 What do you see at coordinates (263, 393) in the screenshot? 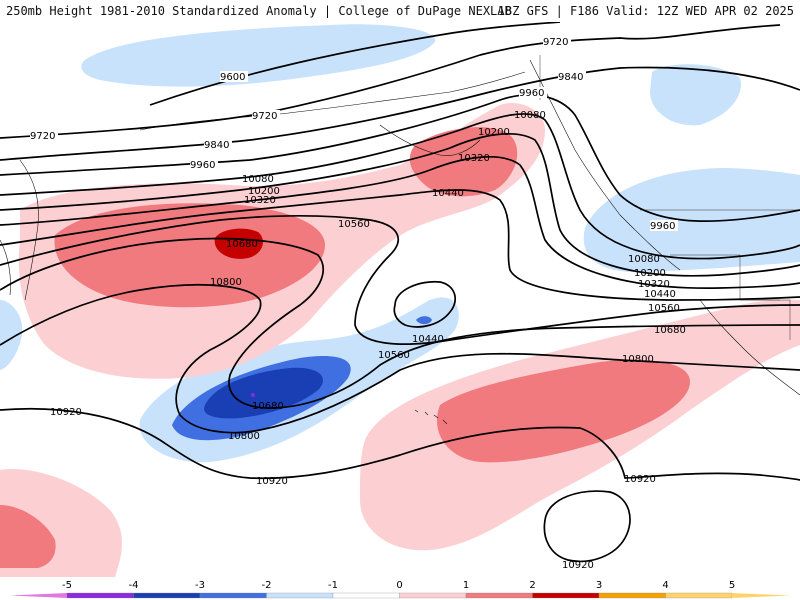
I see `anomaly-m3-central` at bounding box center [263, 393].